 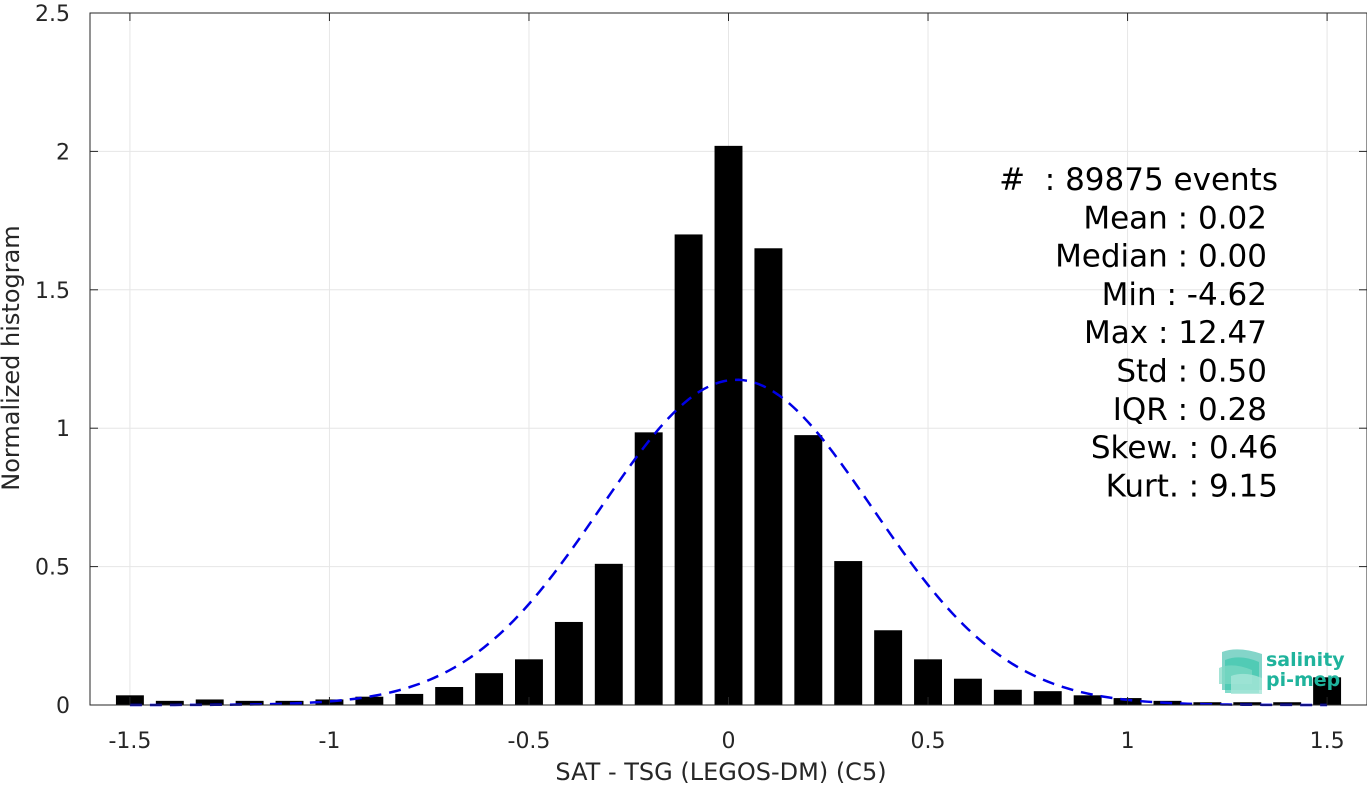 What do you see at coordinates (63, 152) in the screenshot?
I see `y-tick-label: 2` at bounding box center [63, 152].